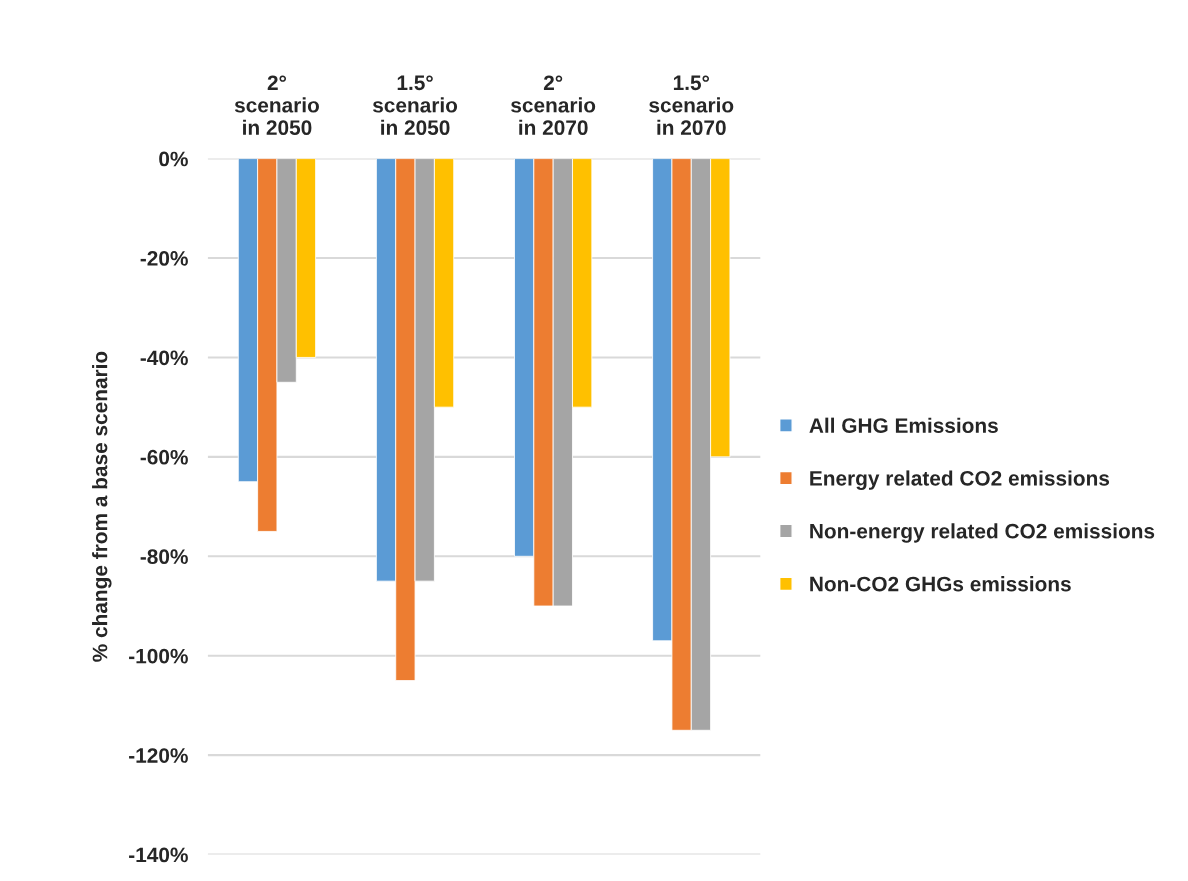 This screenshot has height=881, width=1188. What do you see at coordinates (960, 480) in the screenshot?
I see `legend-label: Energy related CO2 emissions` at bounding box center [960, 480].